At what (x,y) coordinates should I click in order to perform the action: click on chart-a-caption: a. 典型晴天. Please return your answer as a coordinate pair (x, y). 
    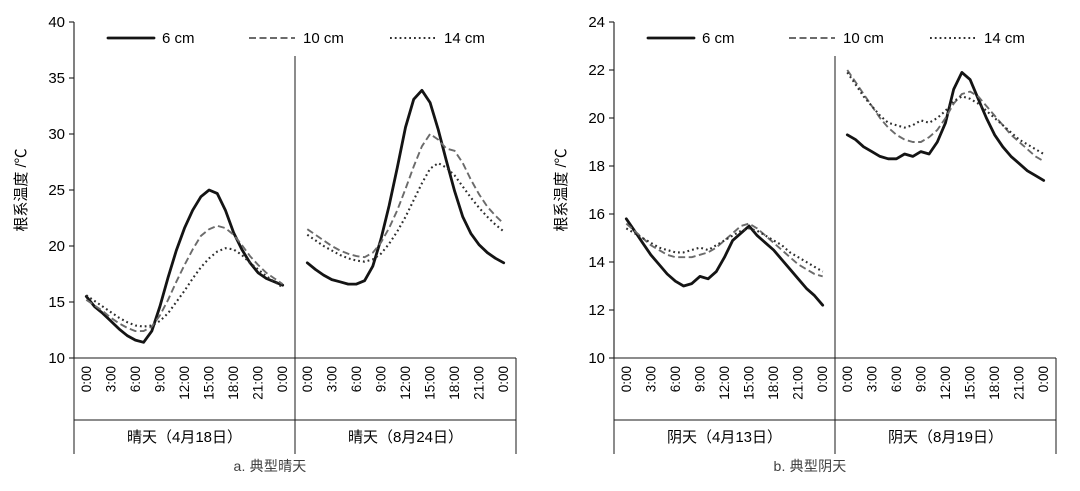
    Looking at the image, I should click on (270, 466).